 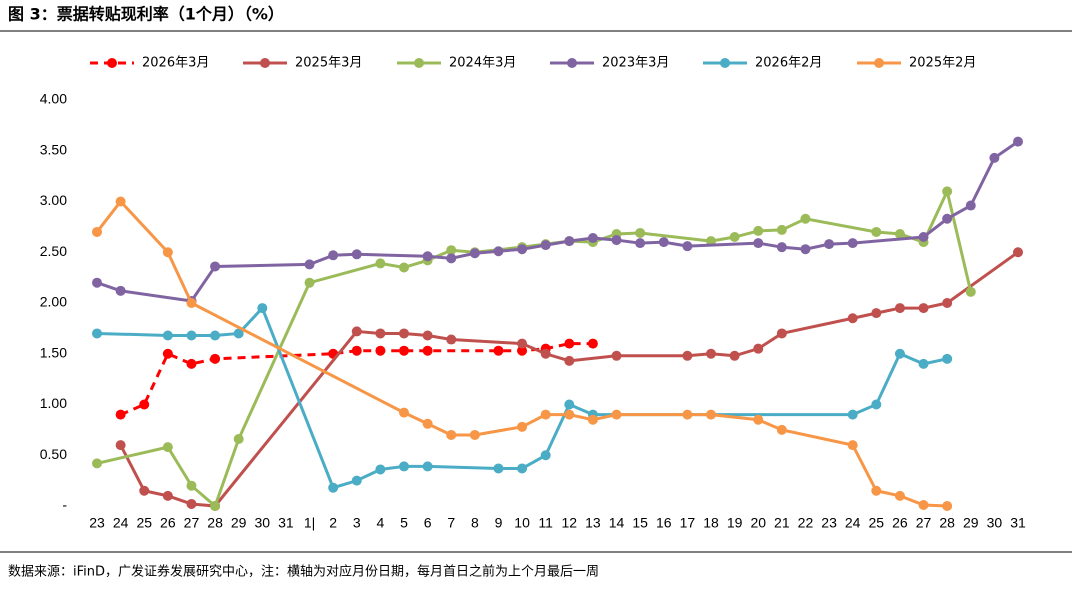 I want to click on x-tick-label: 17, so click(x=688, y=523).